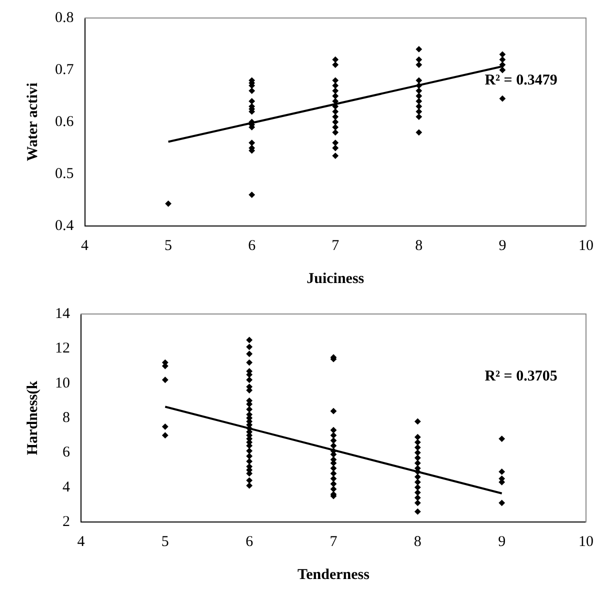  Describe the element at coordinates (66, 452) in the screenshot. I see `y-tick-label: 6` at that location.